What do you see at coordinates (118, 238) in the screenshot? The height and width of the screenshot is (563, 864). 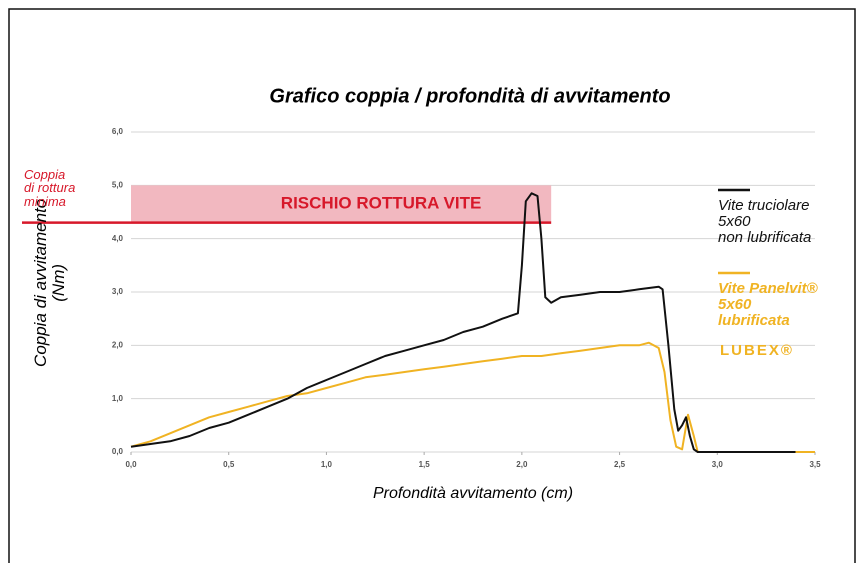 I see `y-tick-label: 4,0` at bounding box center [118, 238].